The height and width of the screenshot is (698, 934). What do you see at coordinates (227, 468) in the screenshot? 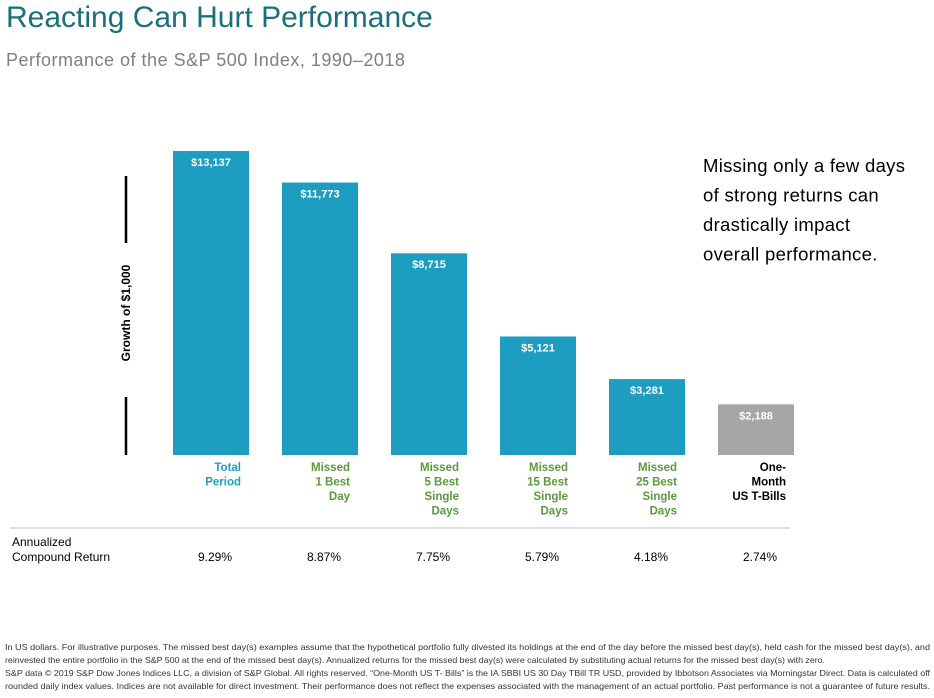
I see `x-tick-label: Total` at bounding box center [227, 468].